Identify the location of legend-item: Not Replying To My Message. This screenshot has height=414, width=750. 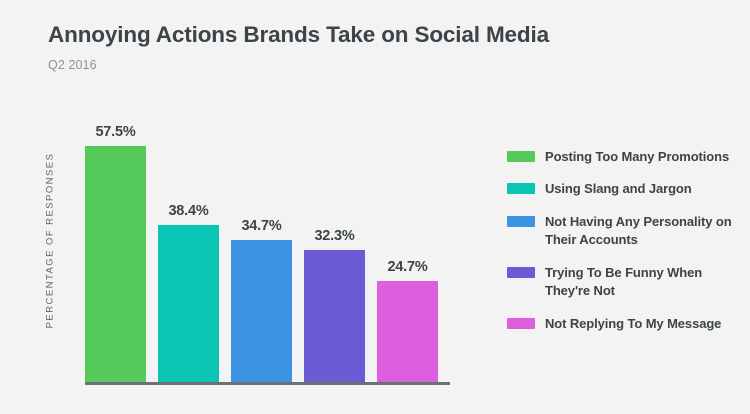
(622, 324).